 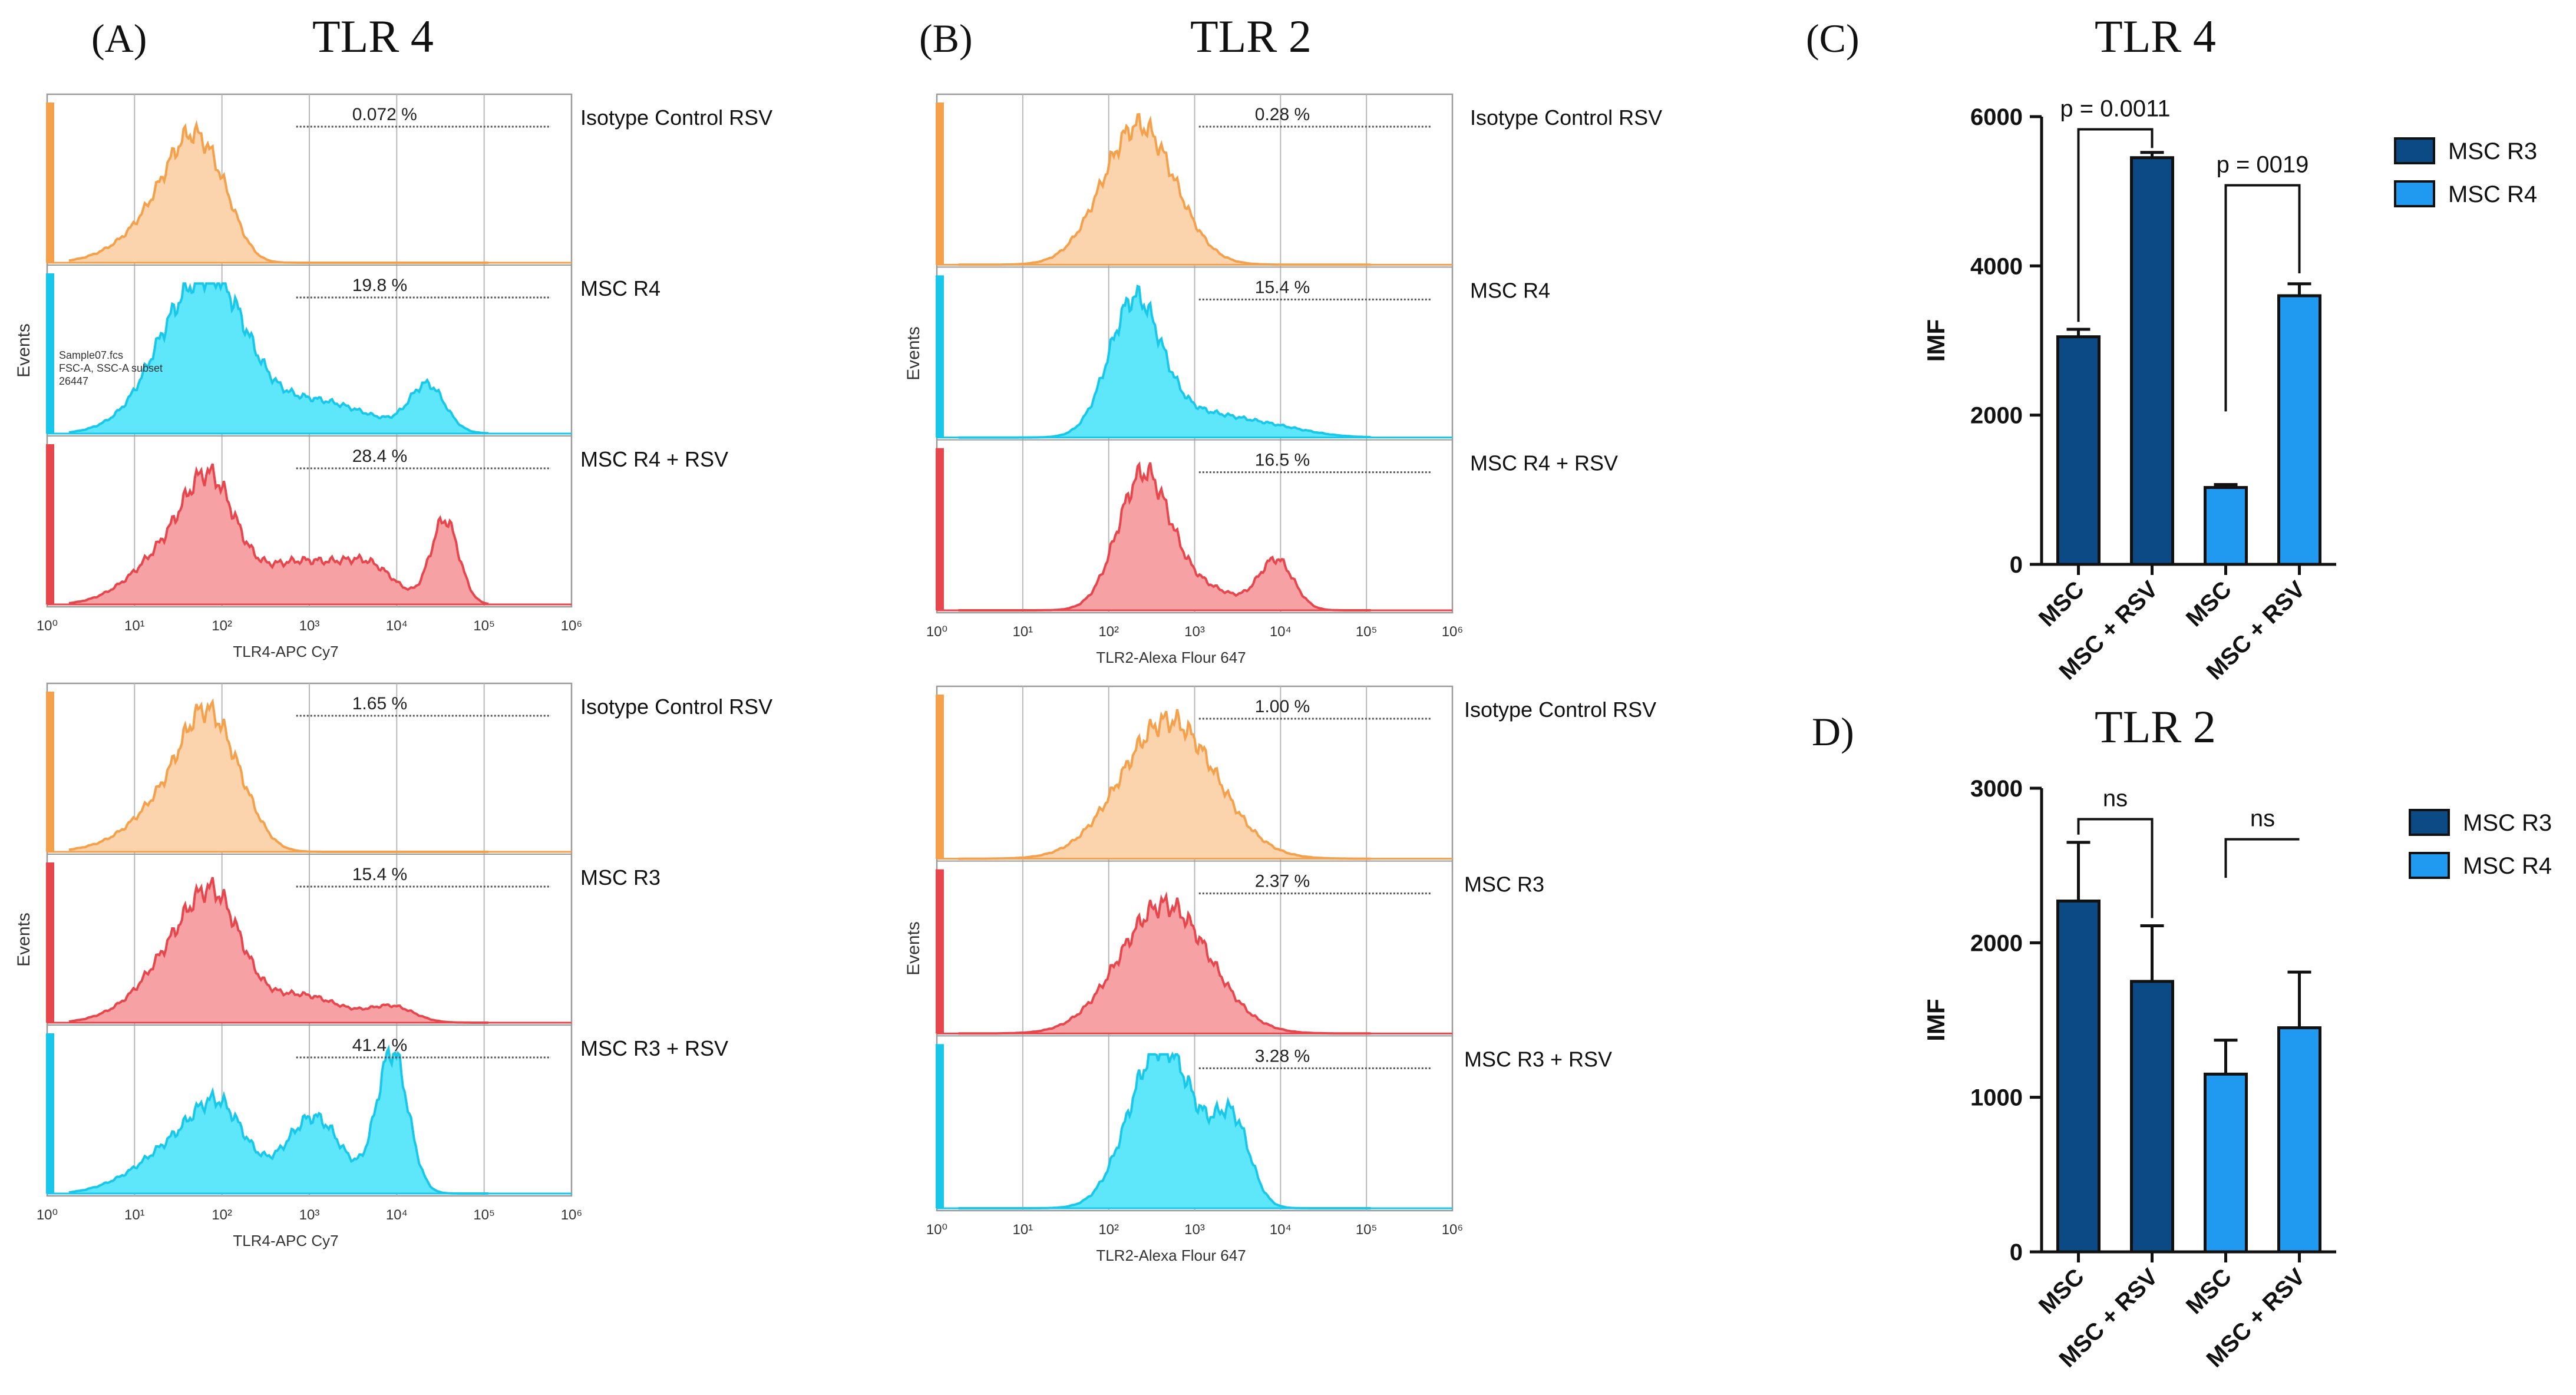 What do you see at coordinates (620, 877) in the screenshot?
I see `series-label: MSC R3` at bounding box center [620, 877].